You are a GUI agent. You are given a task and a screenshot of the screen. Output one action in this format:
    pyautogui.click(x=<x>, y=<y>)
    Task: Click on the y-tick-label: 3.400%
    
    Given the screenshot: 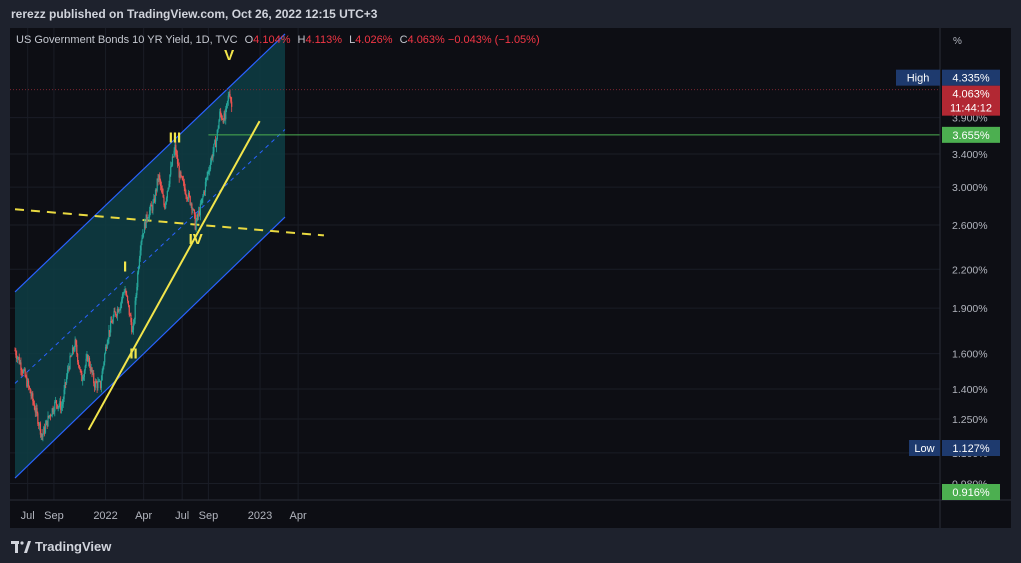 What is the action you would take?
    pyautogui.click(x=970, y=155)
    